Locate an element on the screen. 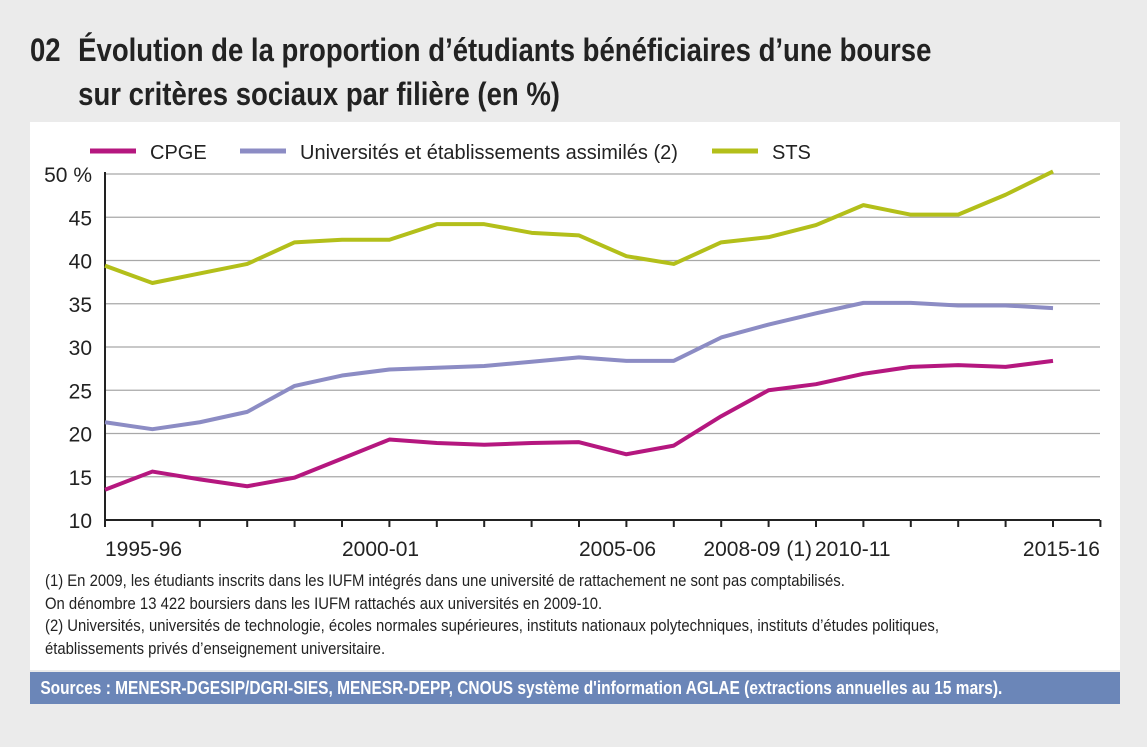 The width and height of the screenshot is (1147, 747). y-tick-label: 20 is located at coordinates (80, 435).